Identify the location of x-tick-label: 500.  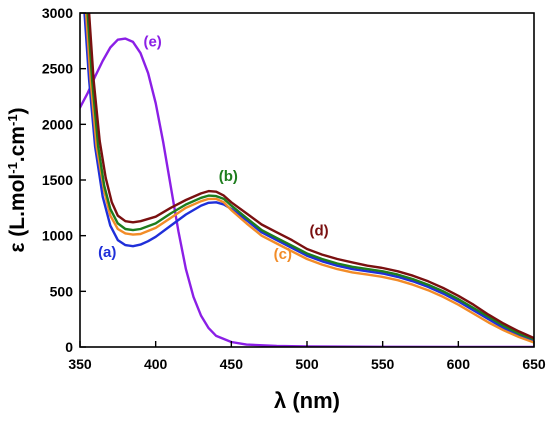
(307, 364).